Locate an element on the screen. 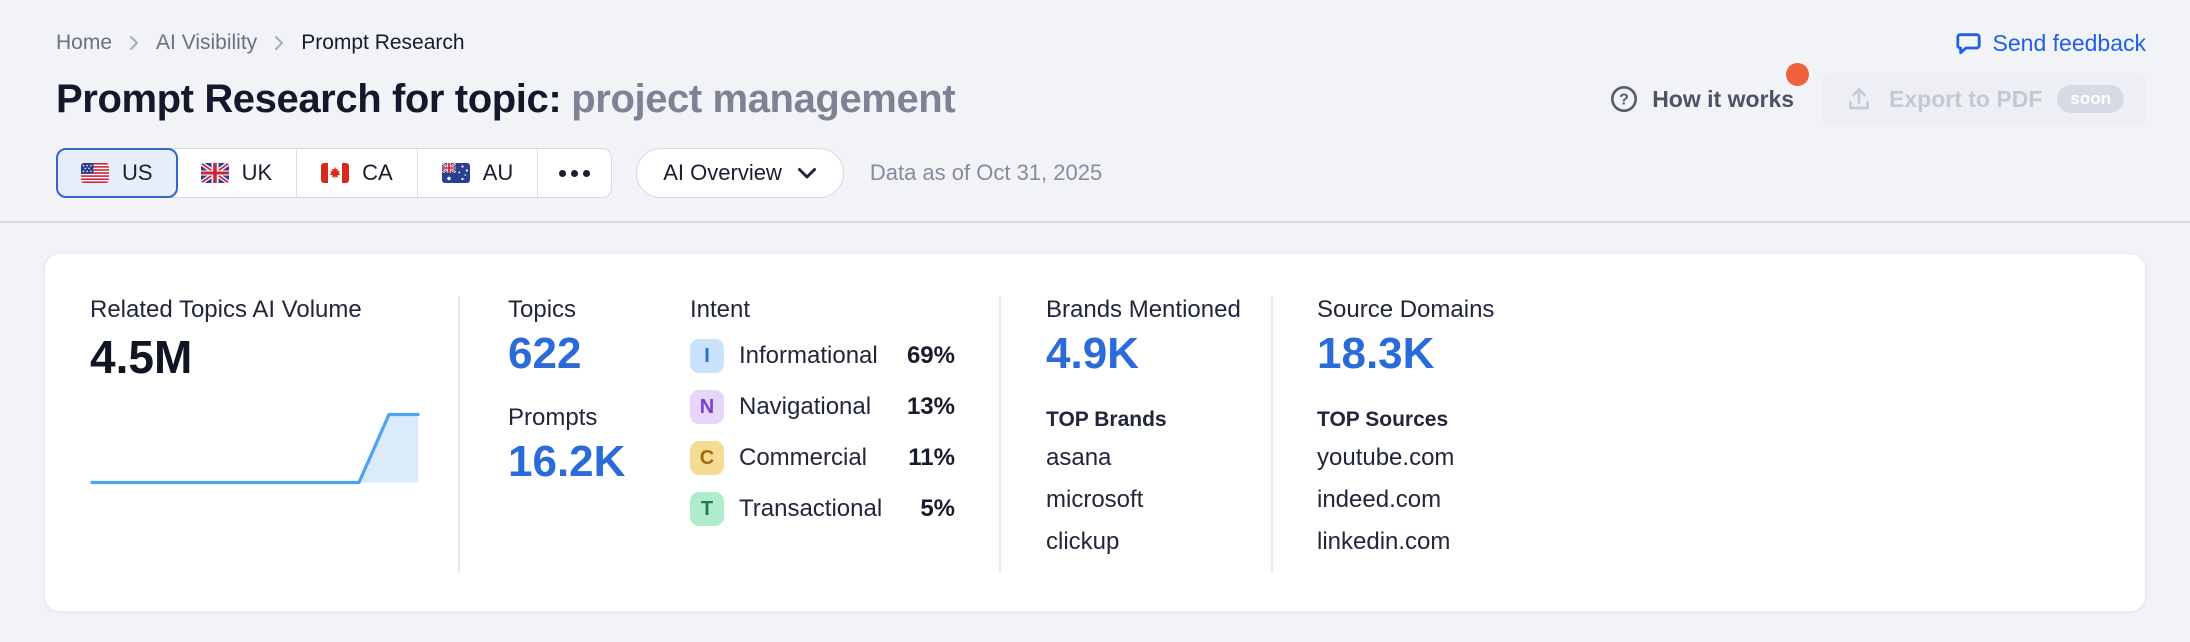  country-tab-us: US is located at coordinates (117, 173).